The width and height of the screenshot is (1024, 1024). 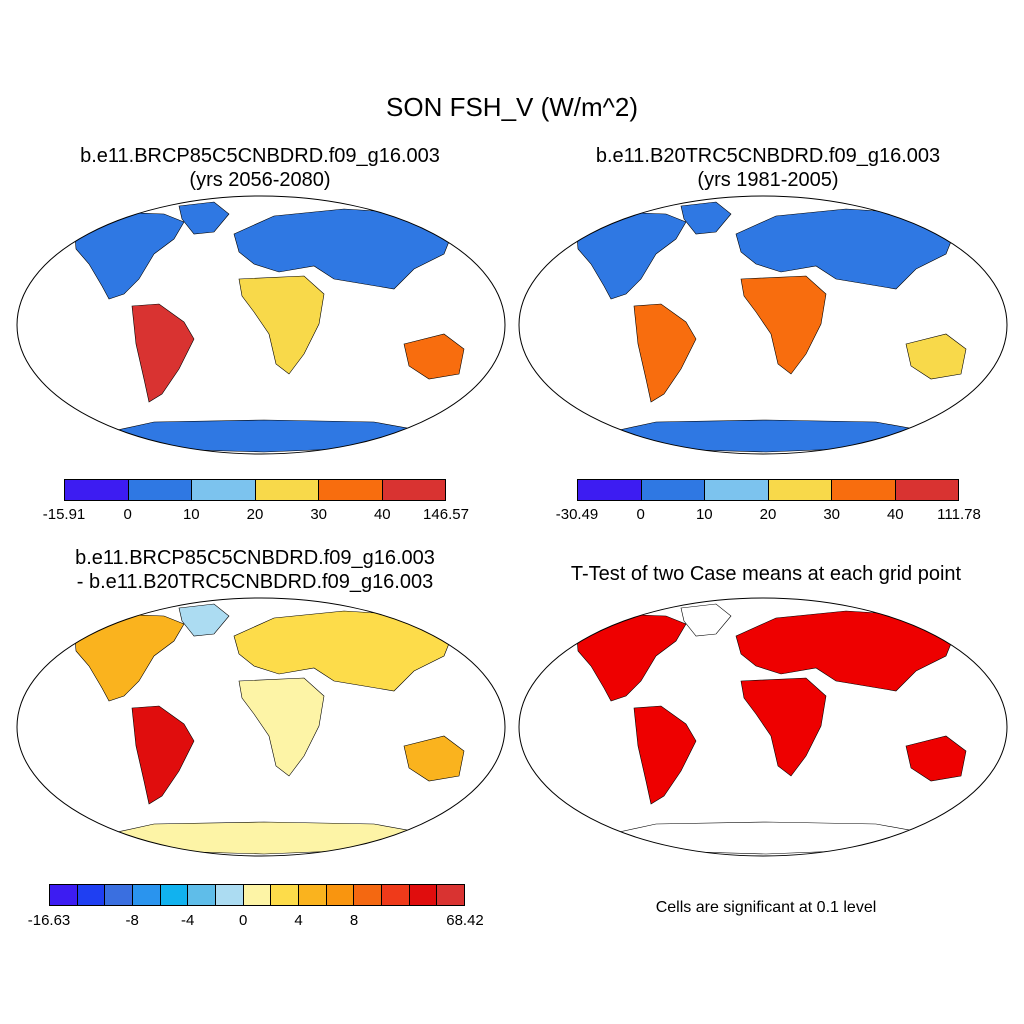 I want to click on panel2-colorbar, so click(x=768, y=490).